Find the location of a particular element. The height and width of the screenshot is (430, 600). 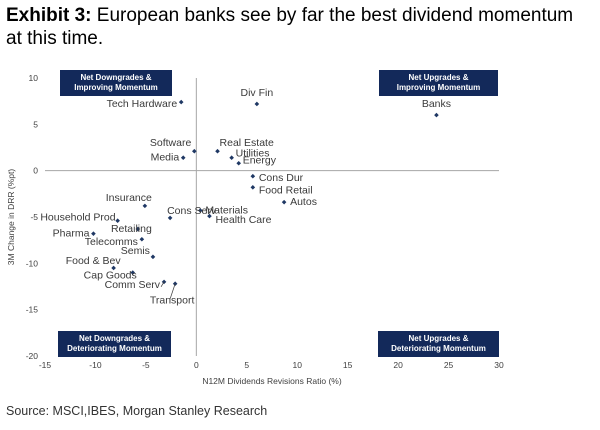

point-label: Utilities is located at coordinates (253, 154).